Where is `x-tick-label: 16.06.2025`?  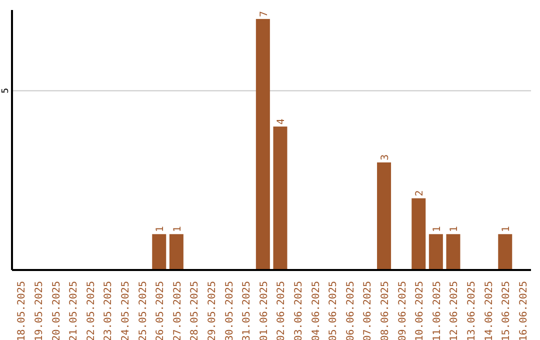 x-tick-label: 16.06.2025 is located at coordinates (524, 310).